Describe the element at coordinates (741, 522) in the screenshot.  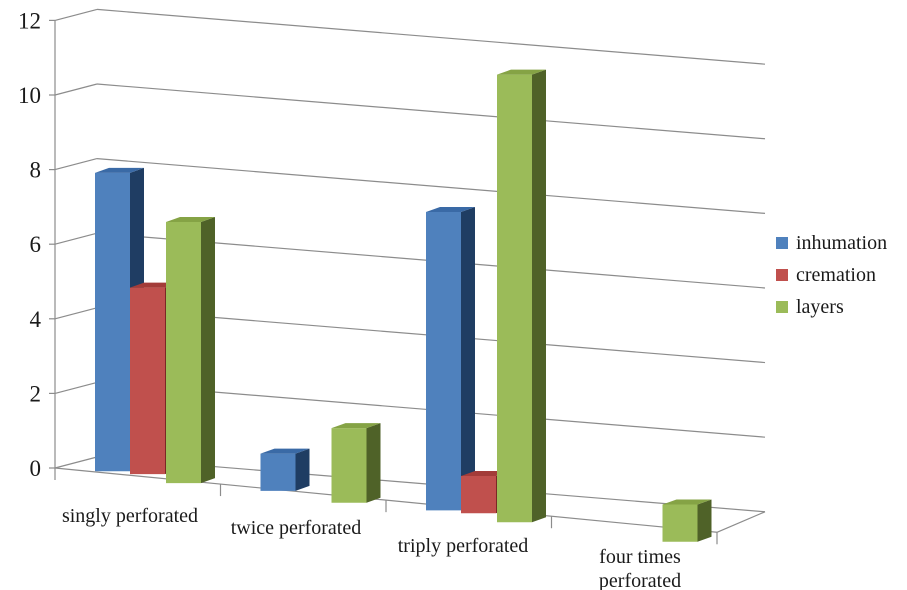
I see `floor-edge` at that location.